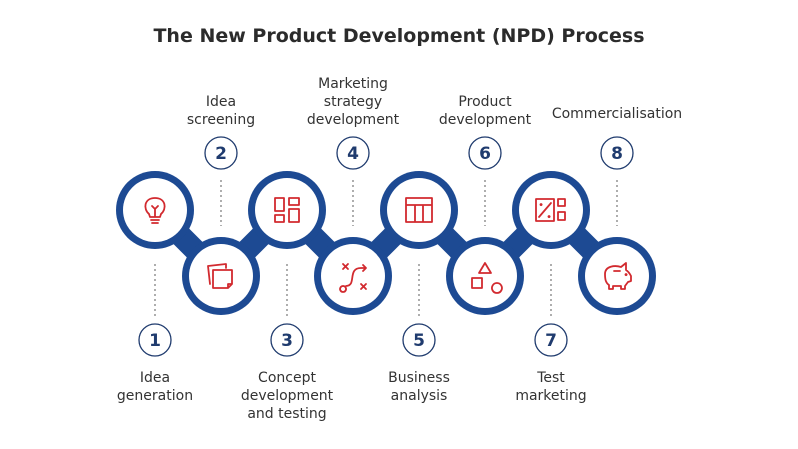 The height and width of the screenshot is (449, 798). What do you see at coordinates (155, 210) in the screenshot?
I see `lightbulb-icon` at bounding box center [155, 210].